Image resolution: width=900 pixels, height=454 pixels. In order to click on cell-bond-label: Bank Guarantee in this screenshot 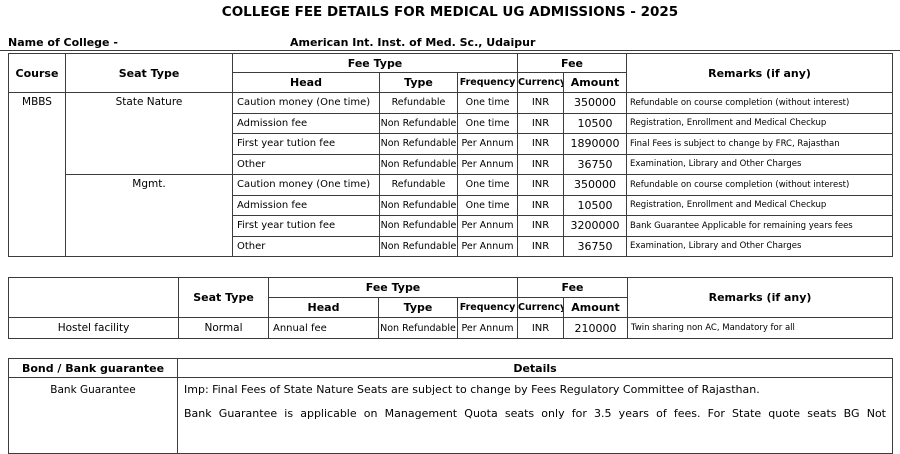, I will do `click(93, 415)`.